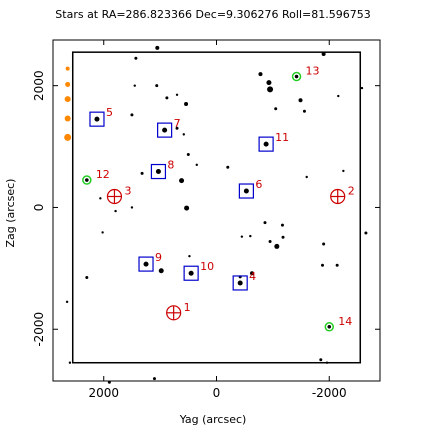 This screenshot has width=426, height=426. I want to click on fid-light-label: 3, so click(127, 190).